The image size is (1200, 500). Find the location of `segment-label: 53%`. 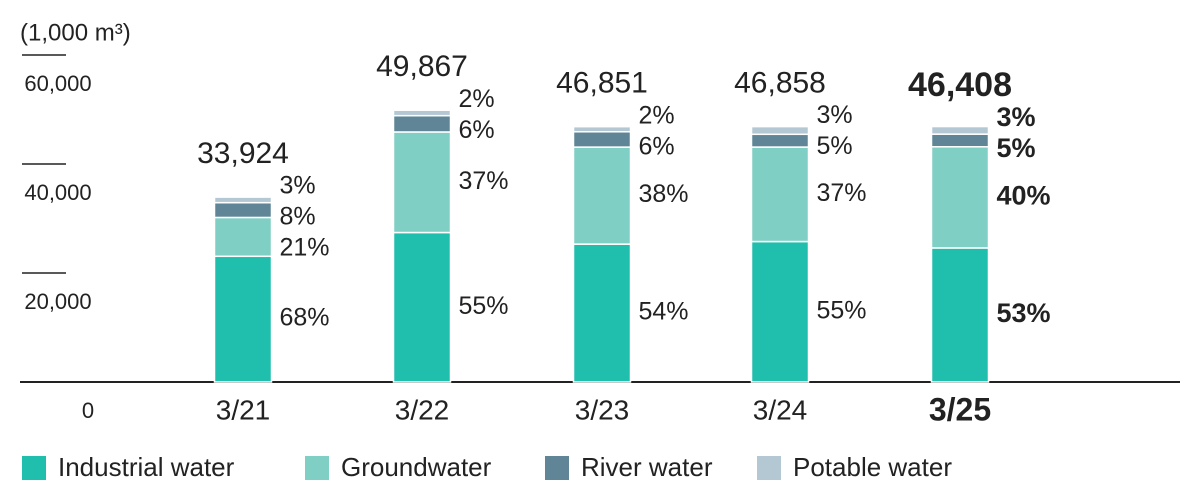

segment-label: 53% is located at coordinates (1024, 313).